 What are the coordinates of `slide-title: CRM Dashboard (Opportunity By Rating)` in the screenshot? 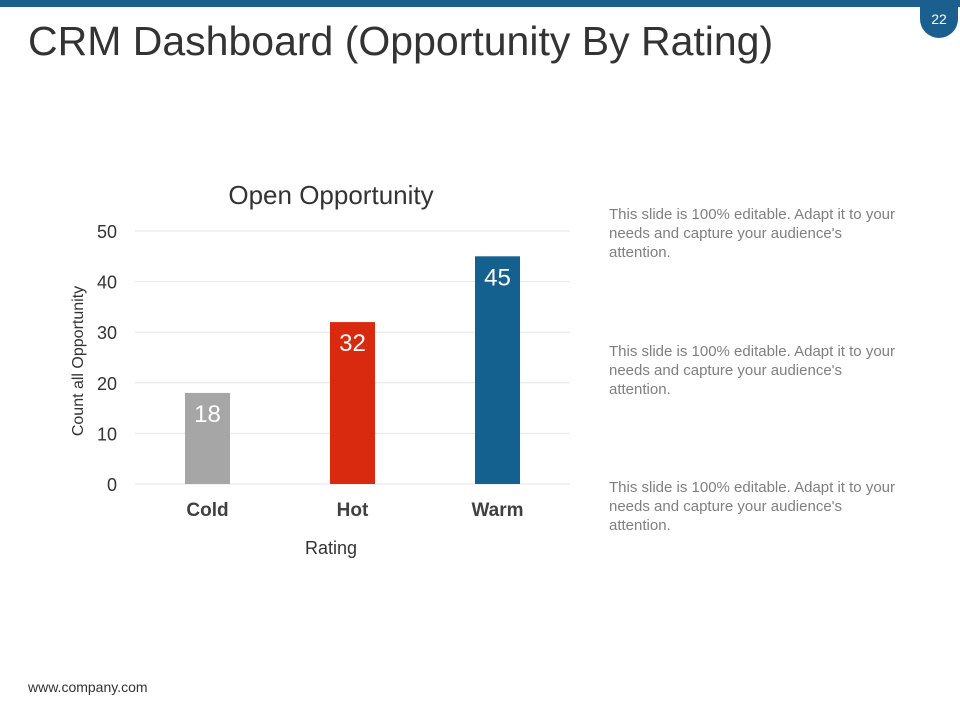 It's located at (401, 41).